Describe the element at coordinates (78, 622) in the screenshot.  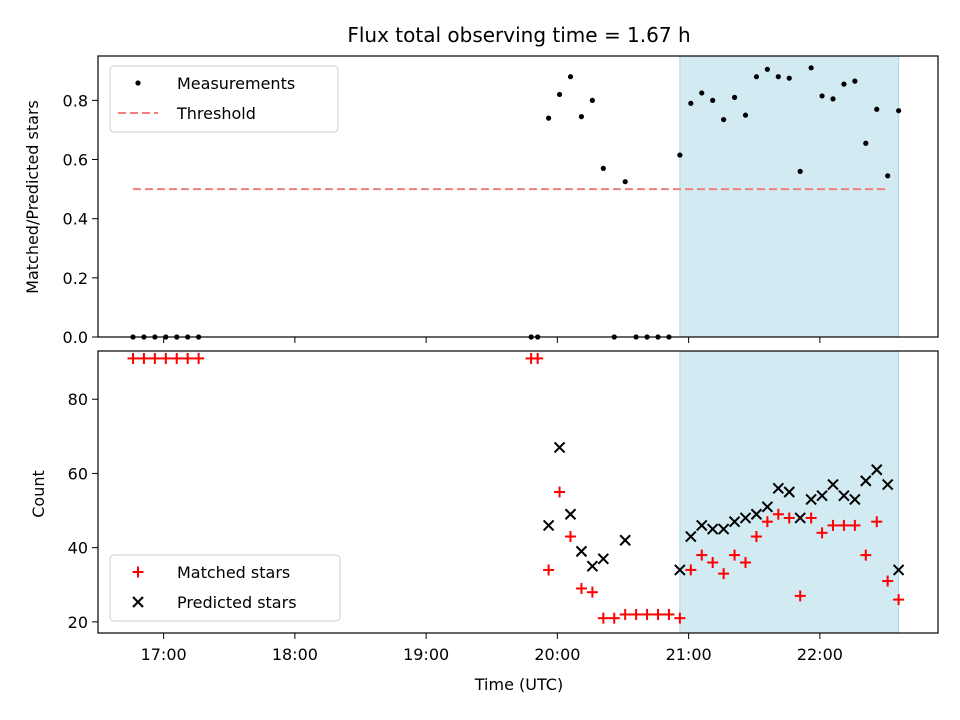
I see `y-tick-label: 20` at that location.